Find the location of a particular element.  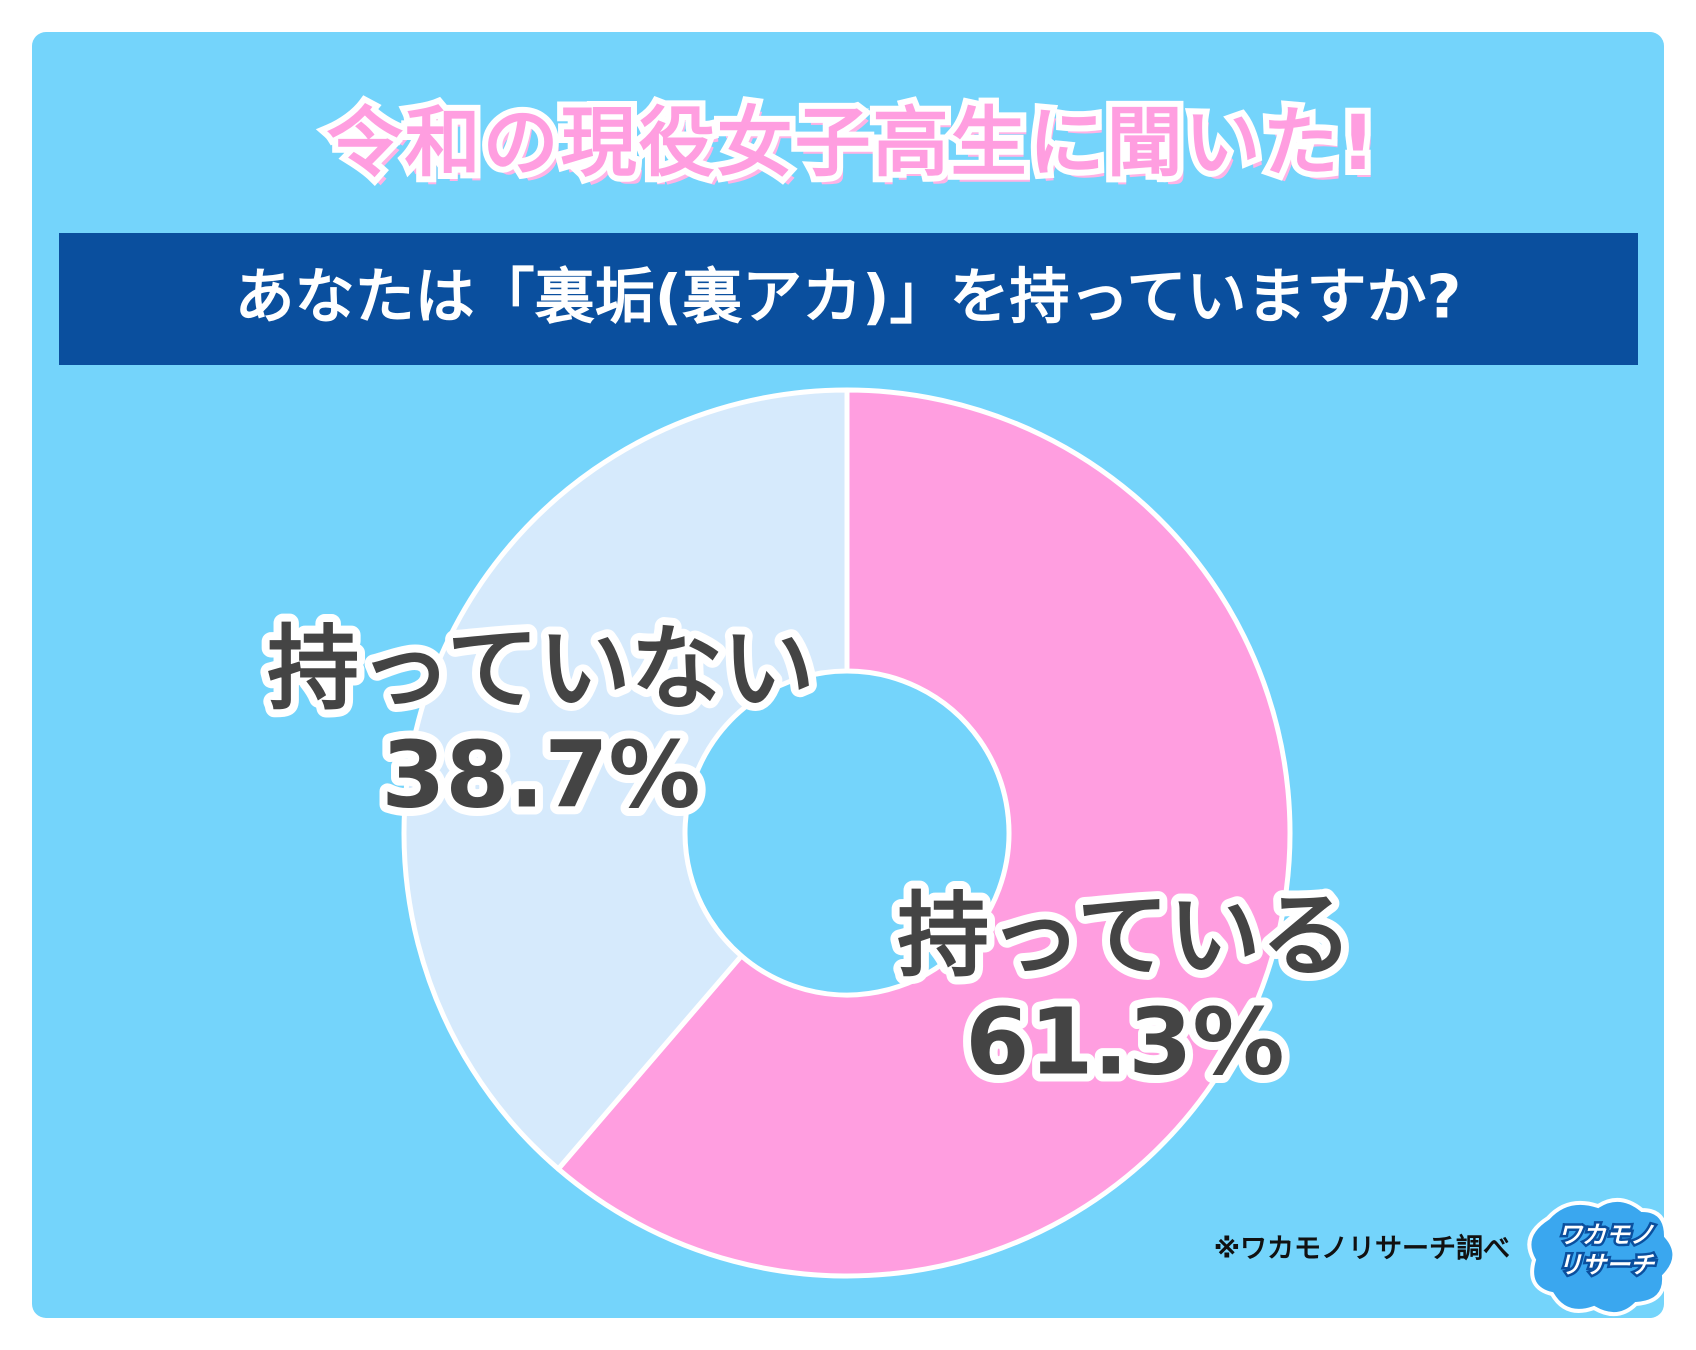

category-label: 持っていない is located at coordinates (540, 668).